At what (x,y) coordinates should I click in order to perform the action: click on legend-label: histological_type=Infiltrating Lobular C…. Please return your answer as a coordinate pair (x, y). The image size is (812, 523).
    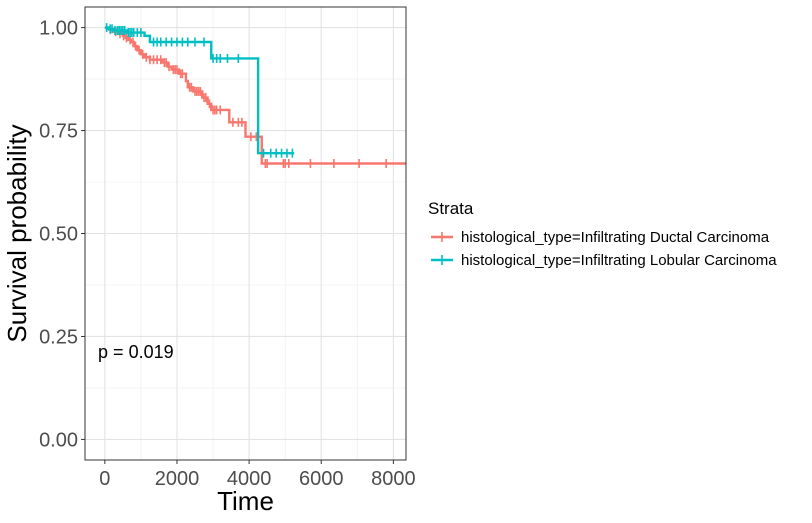
    Looking at the image, I should click on (619, 260).